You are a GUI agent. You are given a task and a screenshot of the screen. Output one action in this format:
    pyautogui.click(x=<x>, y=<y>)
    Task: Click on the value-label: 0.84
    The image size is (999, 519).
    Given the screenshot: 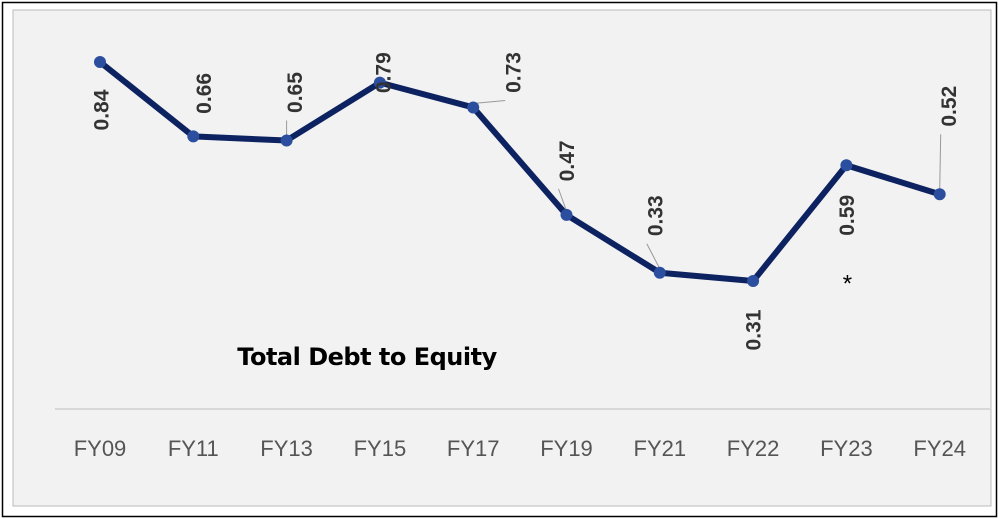 What is the action you would take?
    pyautogui.click(x=102, y=109)
    